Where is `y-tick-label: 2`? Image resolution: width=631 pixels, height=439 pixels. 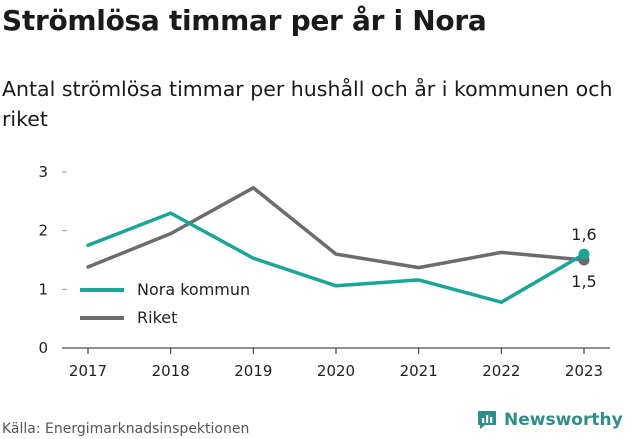 y-tick-label: 2 is located at coordinates (43, 231).